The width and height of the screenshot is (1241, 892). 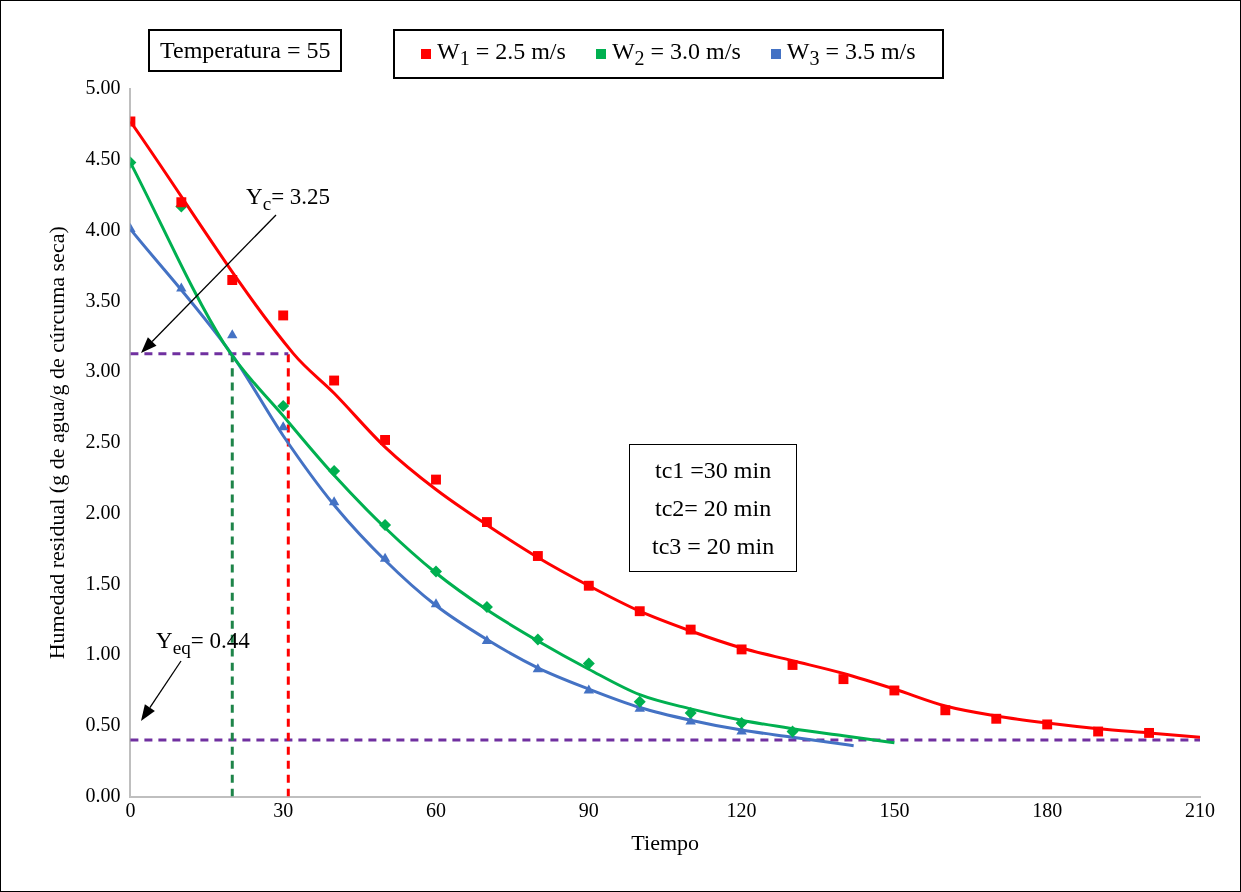 I want to click on annotation: tc1 =30 min, so click(x=713, y=470).